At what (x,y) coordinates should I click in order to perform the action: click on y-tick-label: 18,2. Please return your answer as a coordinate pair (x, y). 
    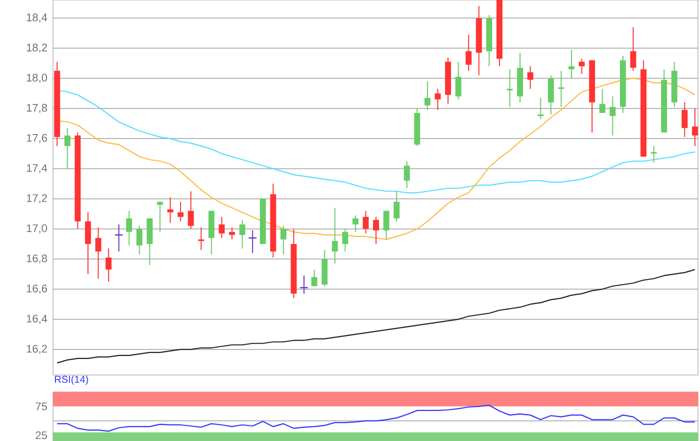
    Looking at the image, I should click on (36, 48).